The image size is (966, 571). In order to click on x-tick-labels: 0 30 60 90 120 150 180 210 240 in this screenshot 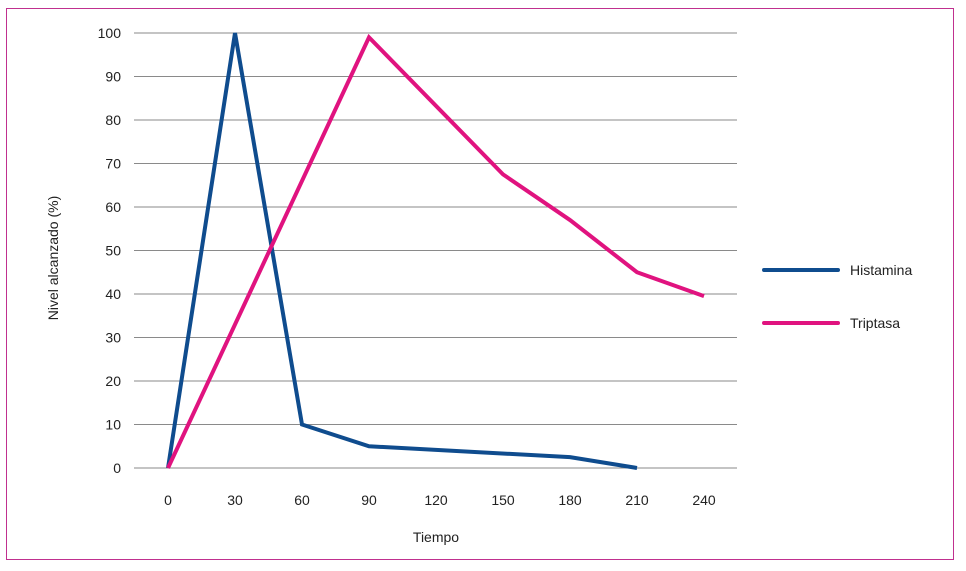, I will do `click(440, 500)`.